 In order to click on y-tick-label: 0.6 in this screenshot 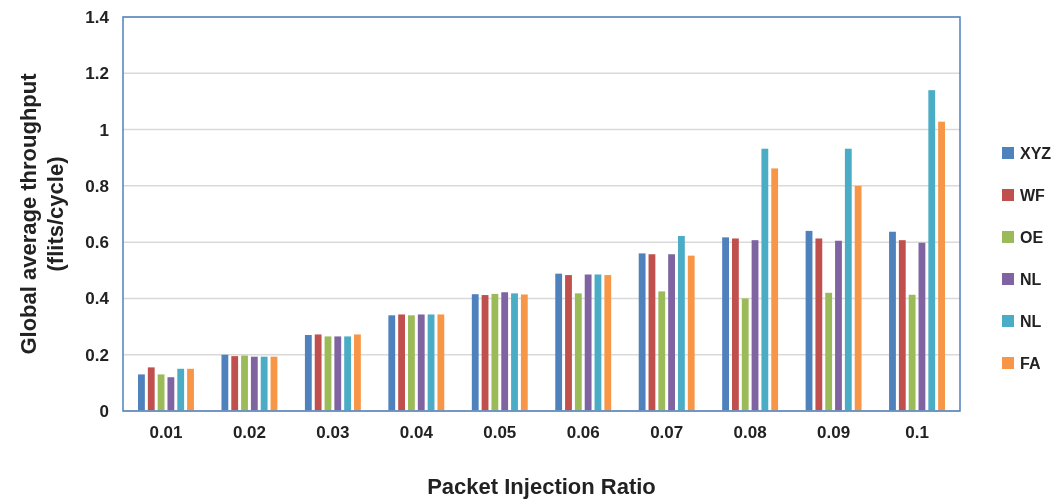, I will do `click(97, 243)`.